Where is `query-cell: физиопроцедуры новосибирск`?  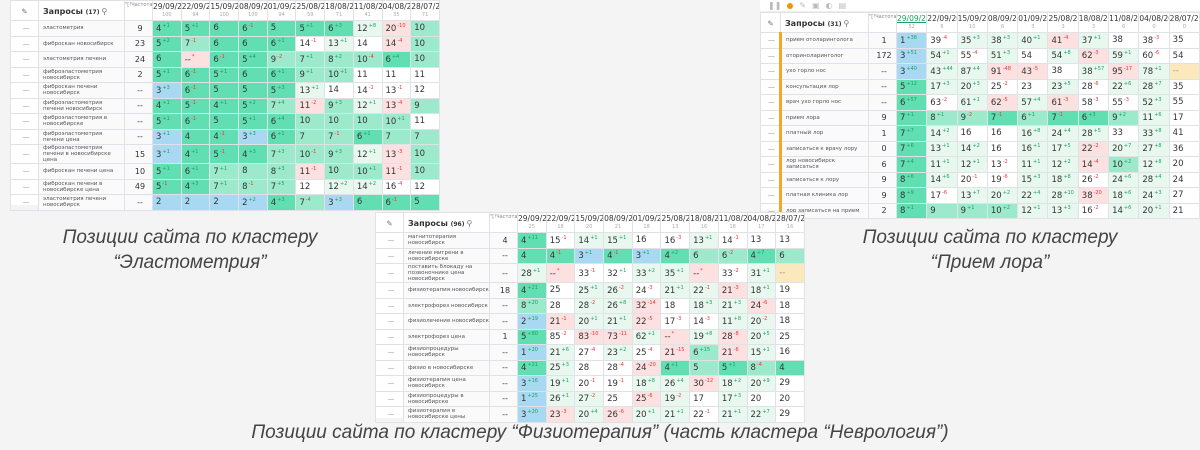 query-cell: физиопроцедуры новосибирск is located at coordinates (446, 352).